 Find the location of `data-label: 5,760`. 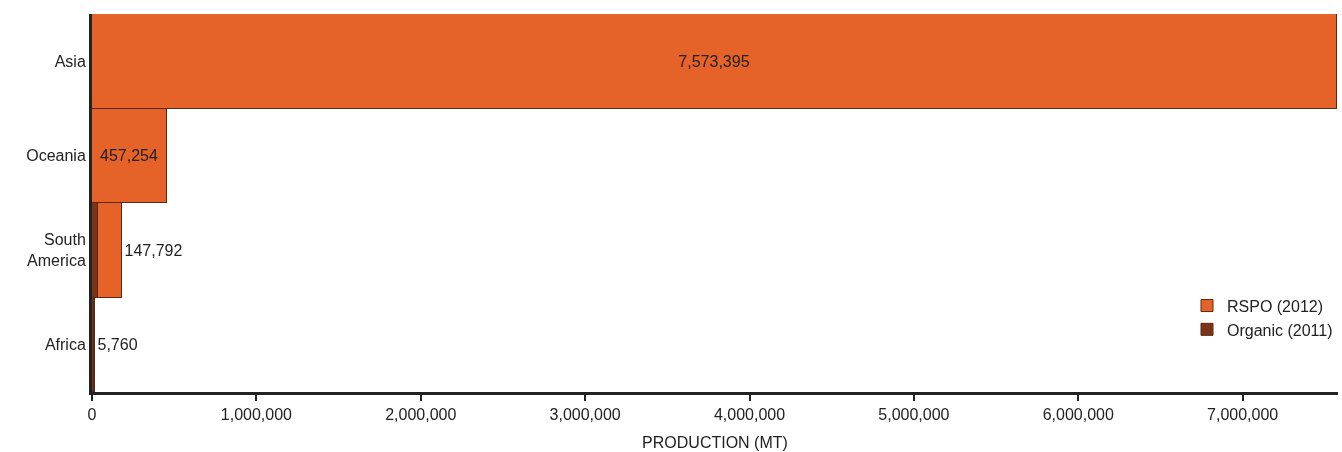

data-label: 5,760 is located at coordinates (117, 344).